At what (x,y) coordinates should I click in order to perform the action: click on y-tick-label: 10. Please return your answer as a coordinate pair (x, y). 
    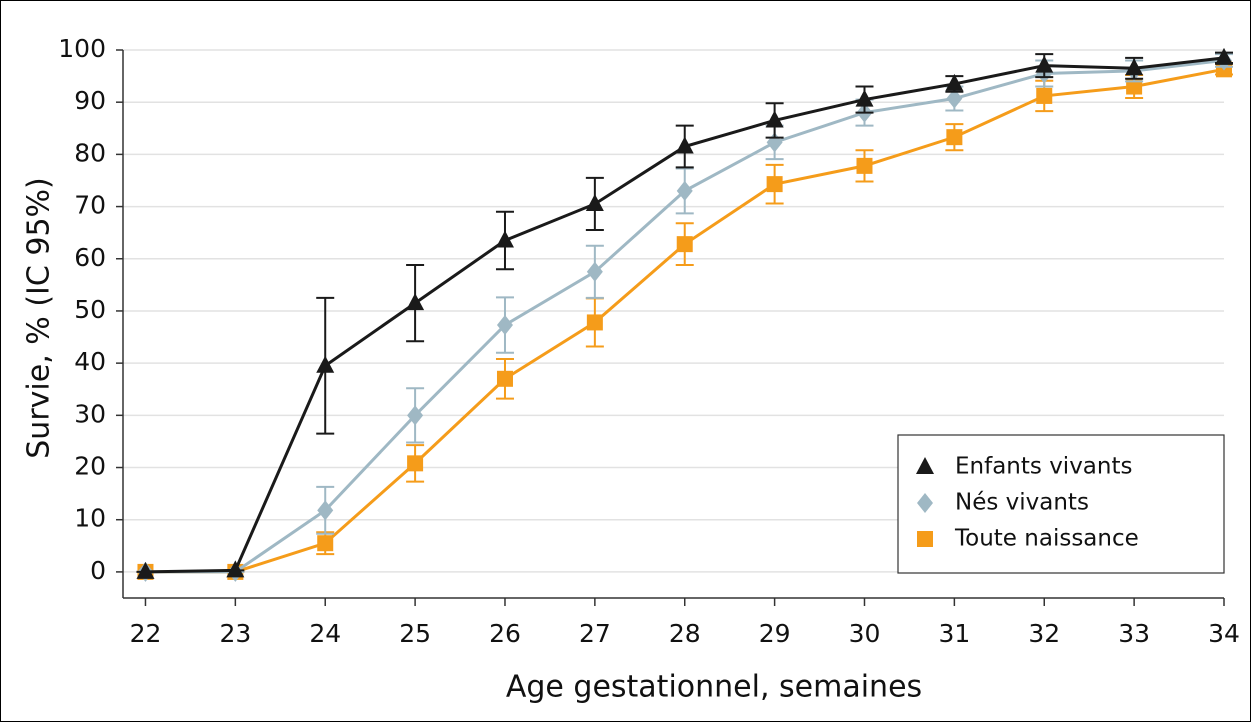
    Looking at the image, I should click on (90, 518).